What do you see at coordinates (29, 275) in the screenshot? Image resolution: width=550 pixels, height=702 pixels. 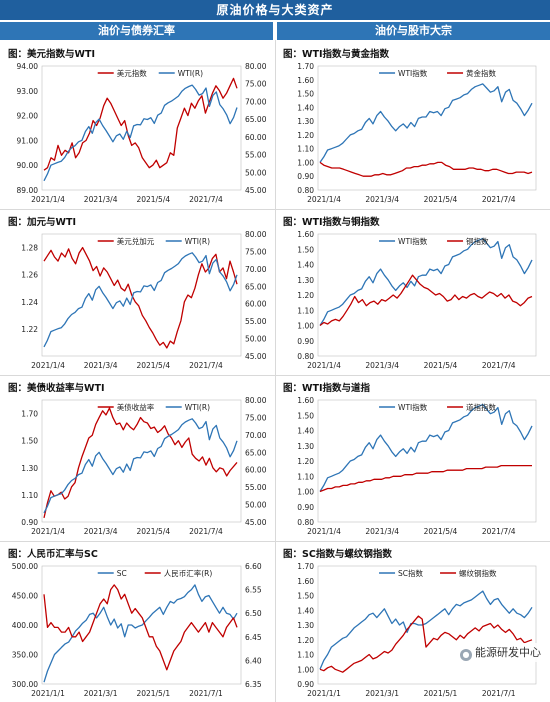 I see `y-tick-label-left: 1.26` at bounding box center [29, 275].